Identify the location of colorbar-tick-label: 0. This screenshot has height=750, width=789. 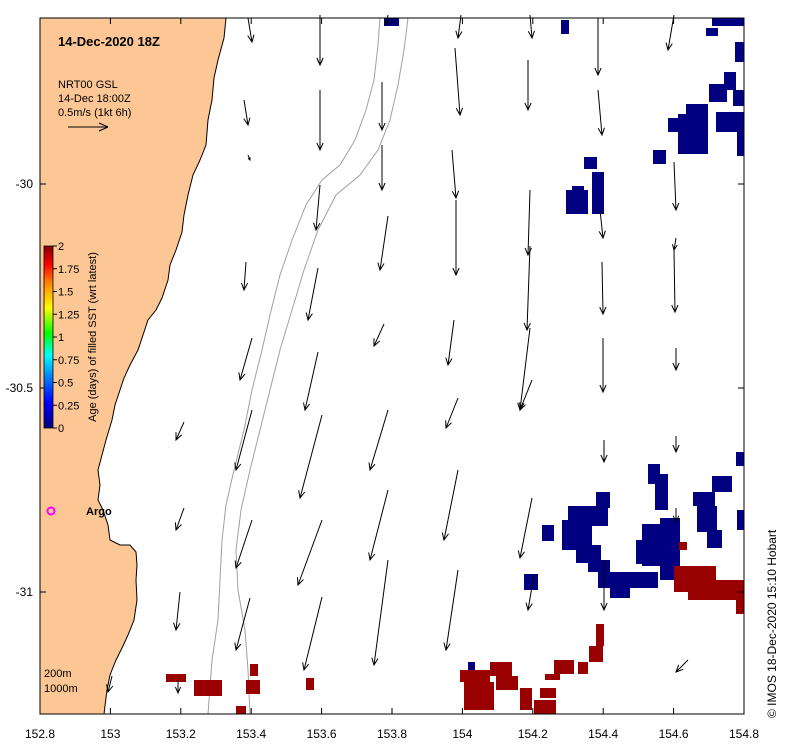
(61, 429).